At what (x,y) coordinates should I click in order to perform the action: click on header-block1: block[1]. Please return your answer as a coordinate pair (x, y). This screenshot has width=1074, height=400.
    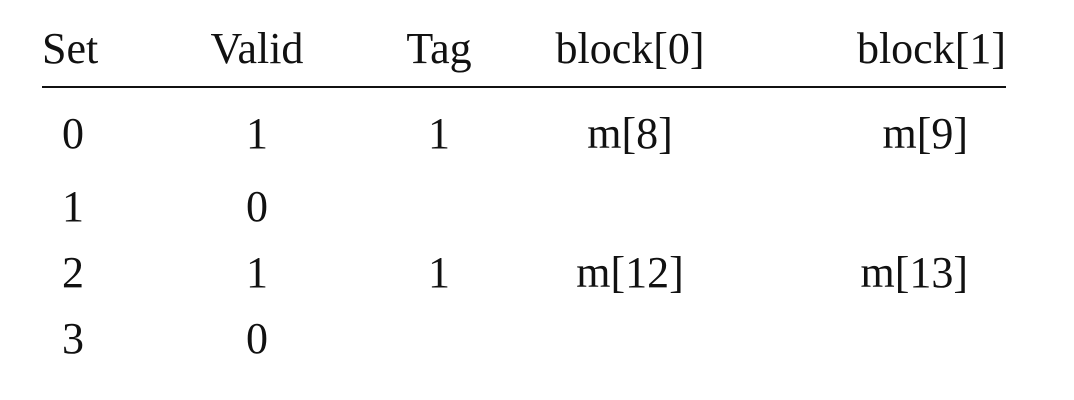
    Looking at the image, I should click on (882, 53).